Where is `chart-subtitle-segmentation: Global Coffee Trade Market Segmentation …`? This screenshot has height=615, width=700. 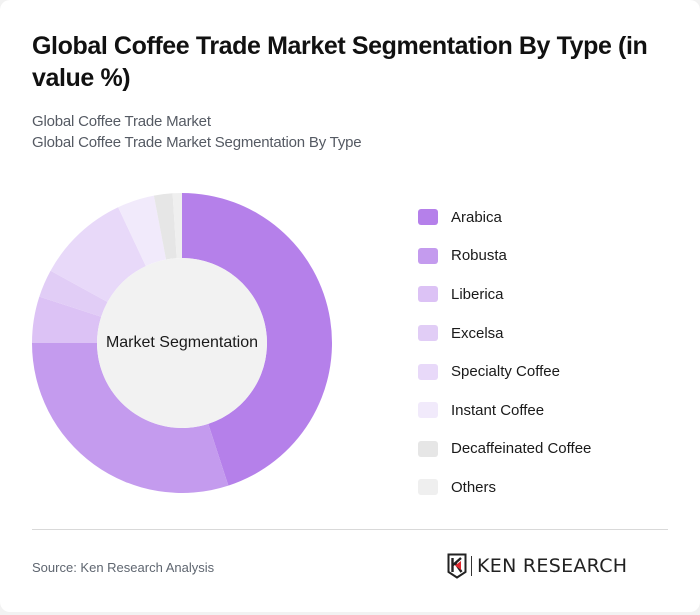 chart-subtitle-segmentation: Global Coffee Trade Market Segmentation … is located at coordinates (197, 142).